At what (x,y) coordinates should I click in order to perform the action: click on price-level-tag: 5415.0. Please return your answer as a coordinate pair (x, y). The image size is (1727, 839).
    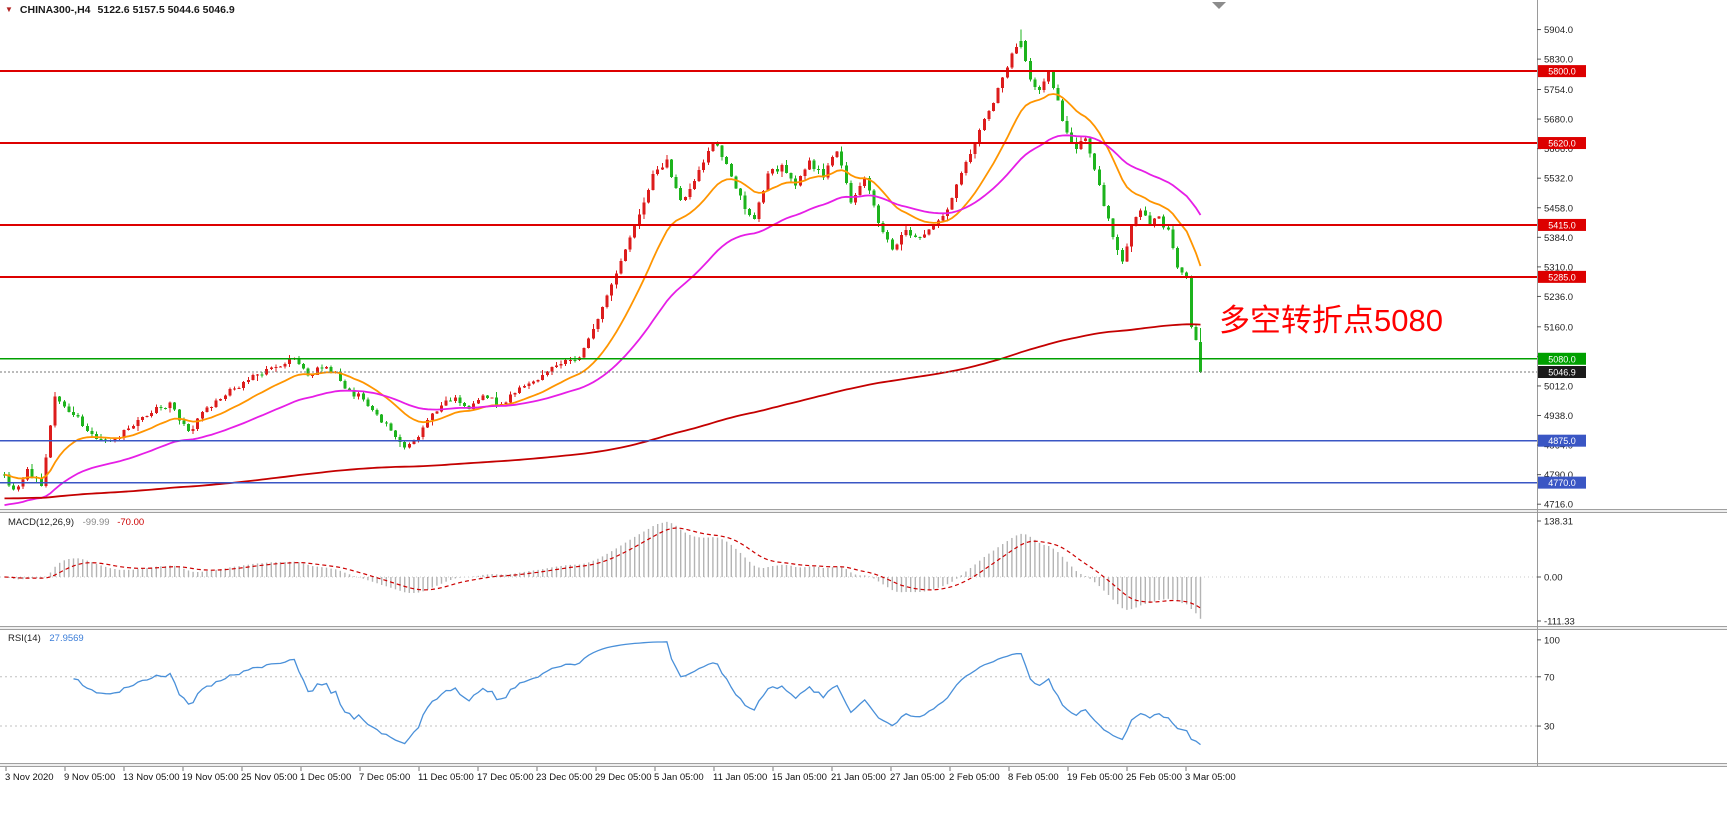
    Looking at the image, I should click on (1562, 224).